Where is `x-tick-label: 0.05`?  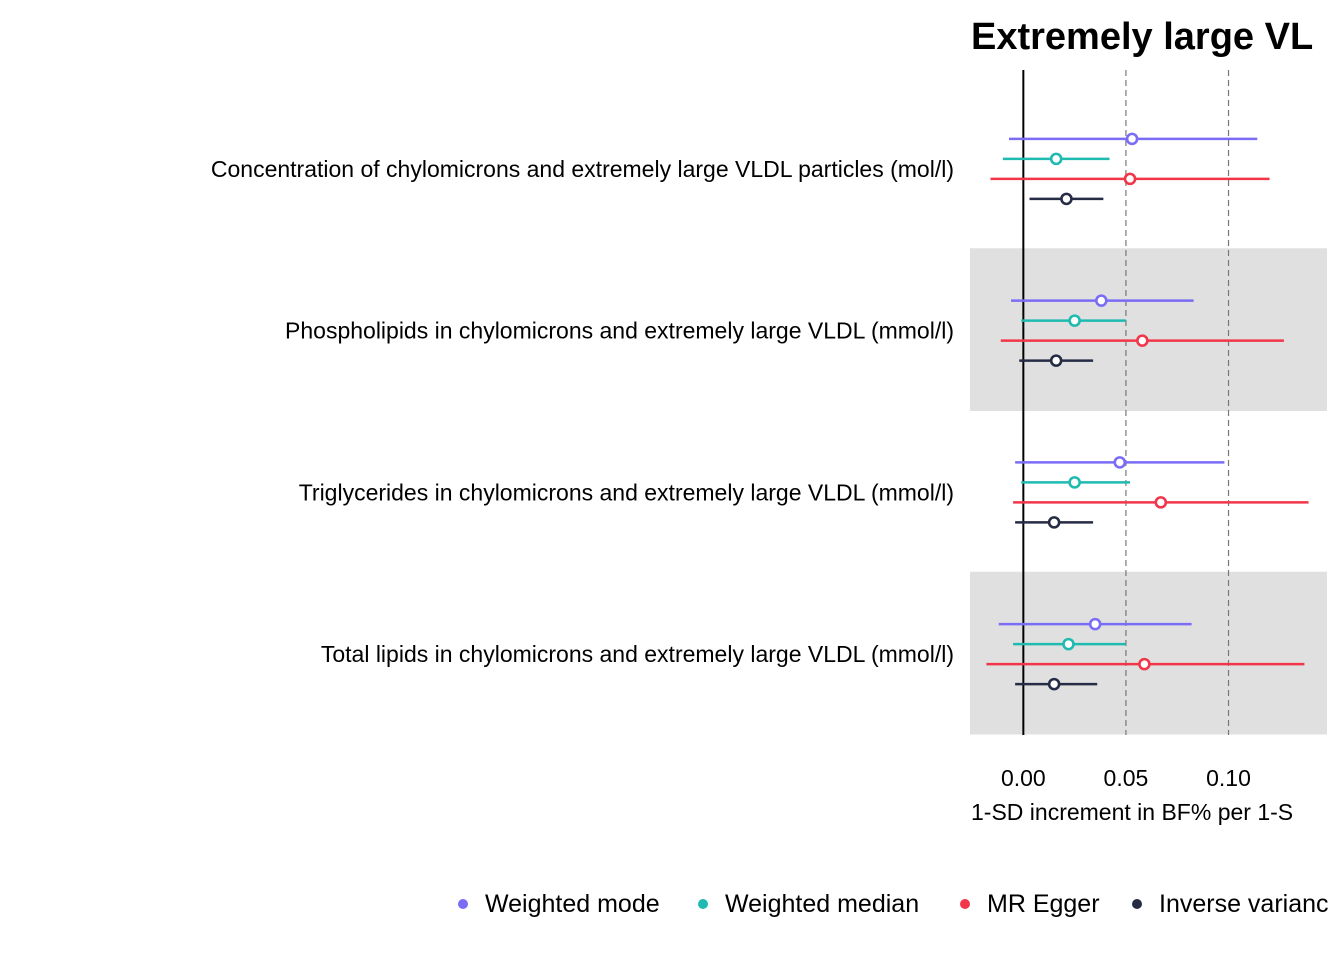 x-tick-label: 0.05 is located at coordinates (1126, 778).